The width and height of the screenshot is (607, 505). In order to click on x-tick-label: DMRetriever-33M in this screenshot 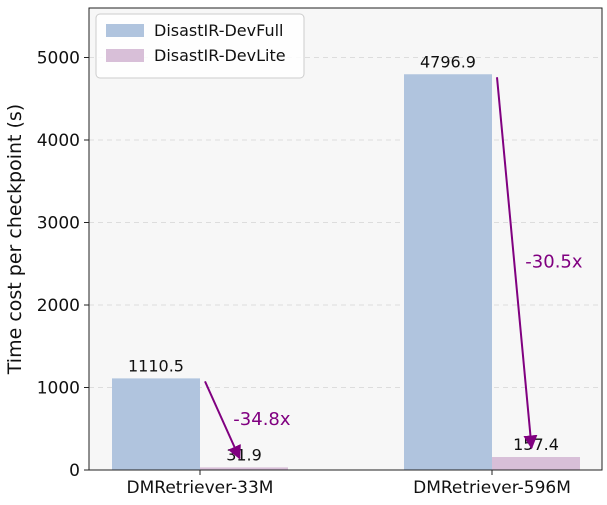, I will do `click(200, 488)`.